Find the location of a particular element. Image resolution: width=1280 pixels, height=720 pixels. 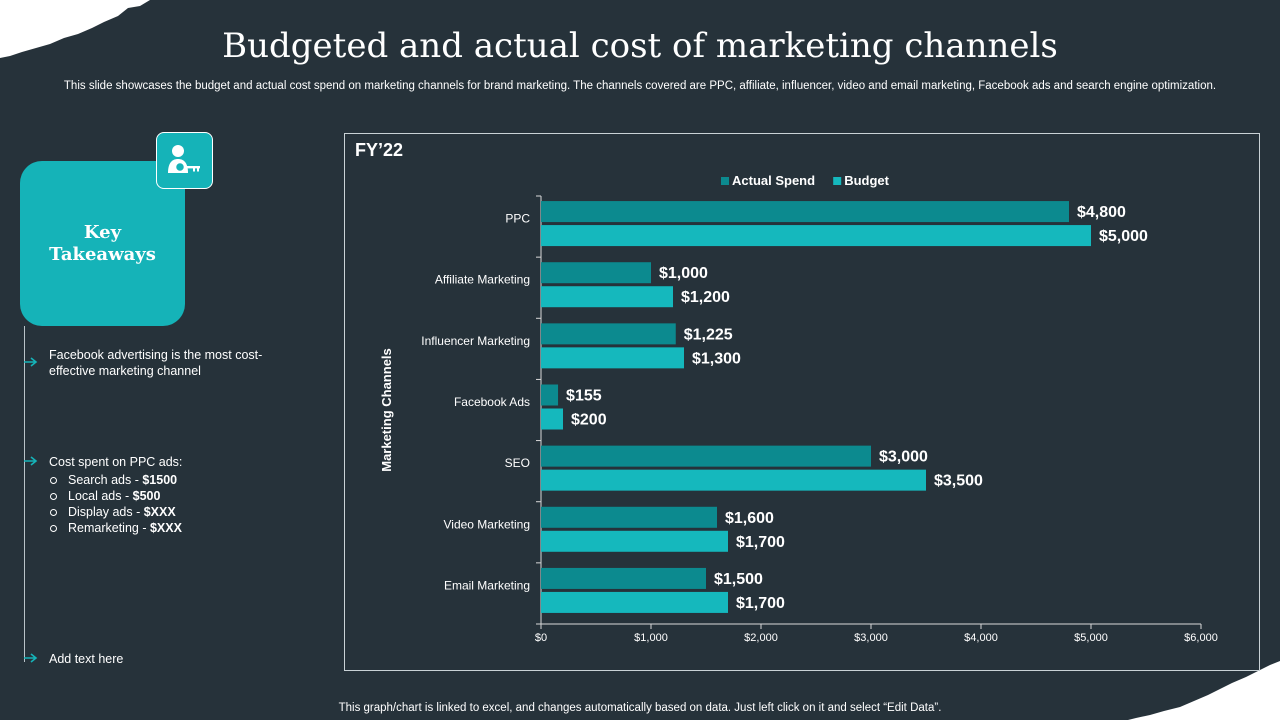

x-tick-label: $0 is located at coordinates (541, 638).